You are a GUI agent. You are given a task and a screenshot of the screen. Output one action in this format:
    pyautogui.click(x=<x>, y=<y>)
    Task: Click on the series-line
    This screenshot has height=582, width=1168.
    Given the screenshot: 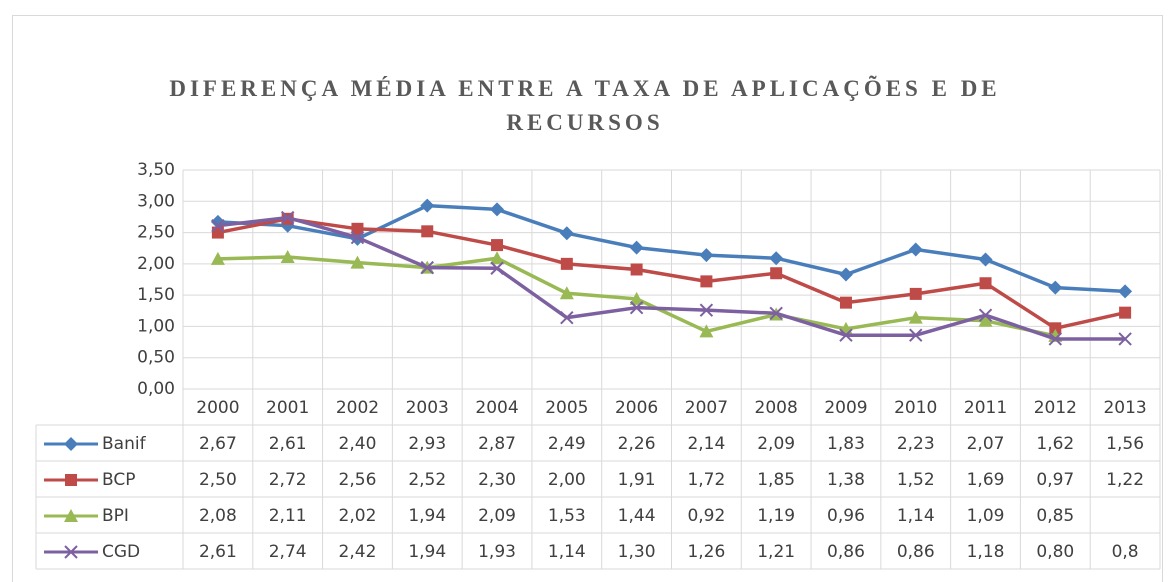 What is the action you would take?
    pyautogui.click(x=671, y=248)
    